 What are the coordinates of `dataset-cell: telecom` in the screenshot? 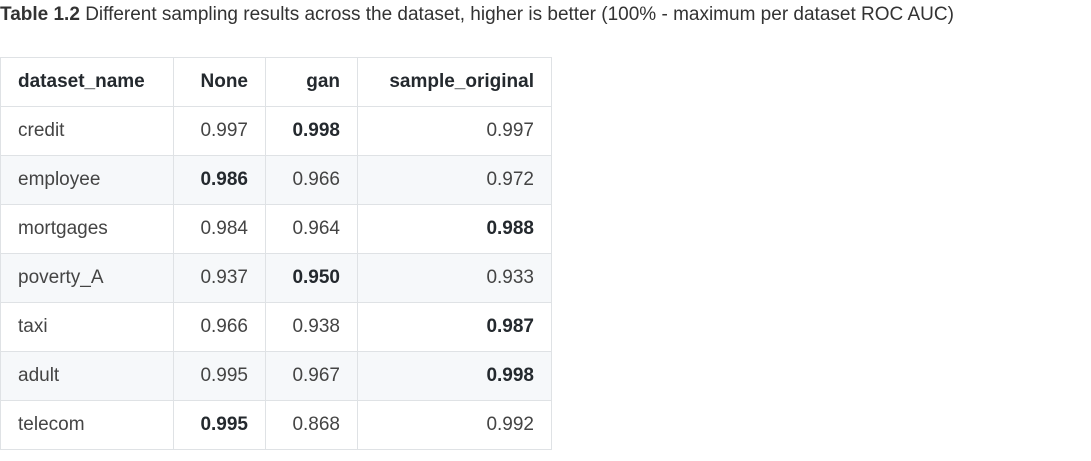 It's located at (87, 425).